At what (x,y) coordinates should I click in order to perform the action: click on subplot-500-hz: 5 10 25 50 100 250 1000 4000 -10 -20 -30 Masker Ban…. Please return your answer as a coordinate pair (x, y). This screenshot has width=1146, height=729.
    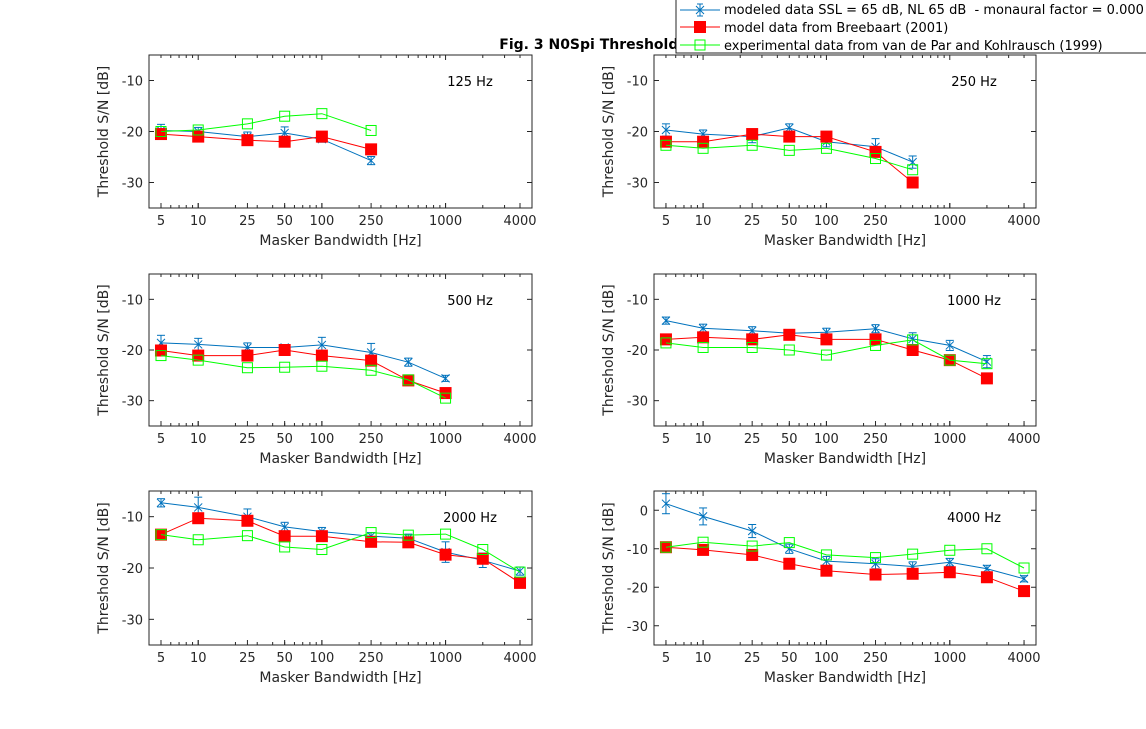
    Looking at the image, I should click on (316, 370).